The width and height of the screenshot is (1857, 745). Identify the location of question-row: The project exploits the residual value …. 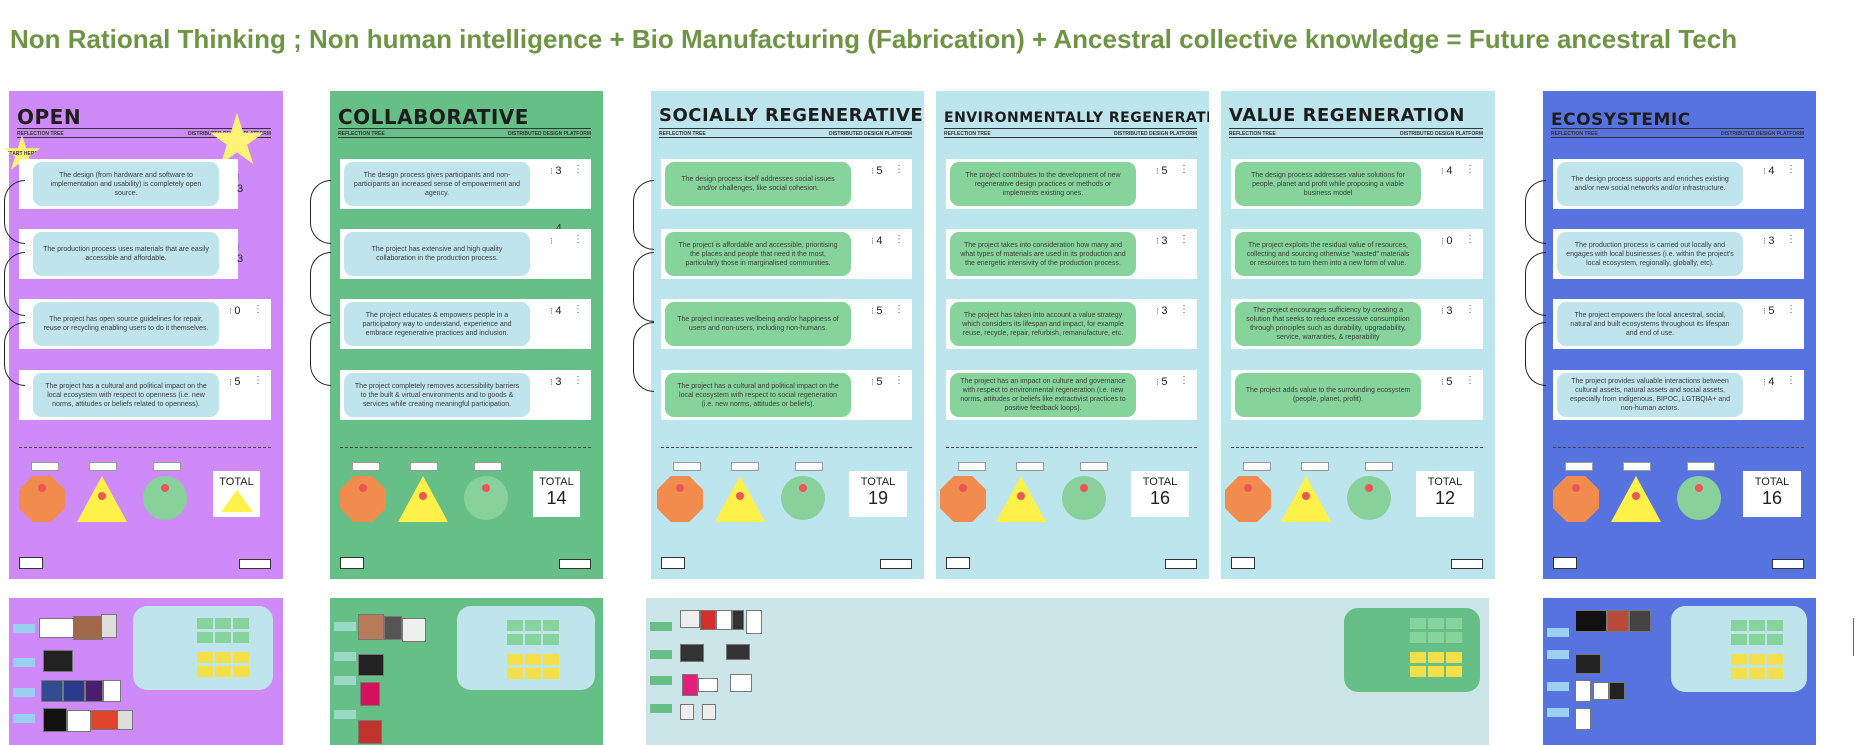
(1357, 254).